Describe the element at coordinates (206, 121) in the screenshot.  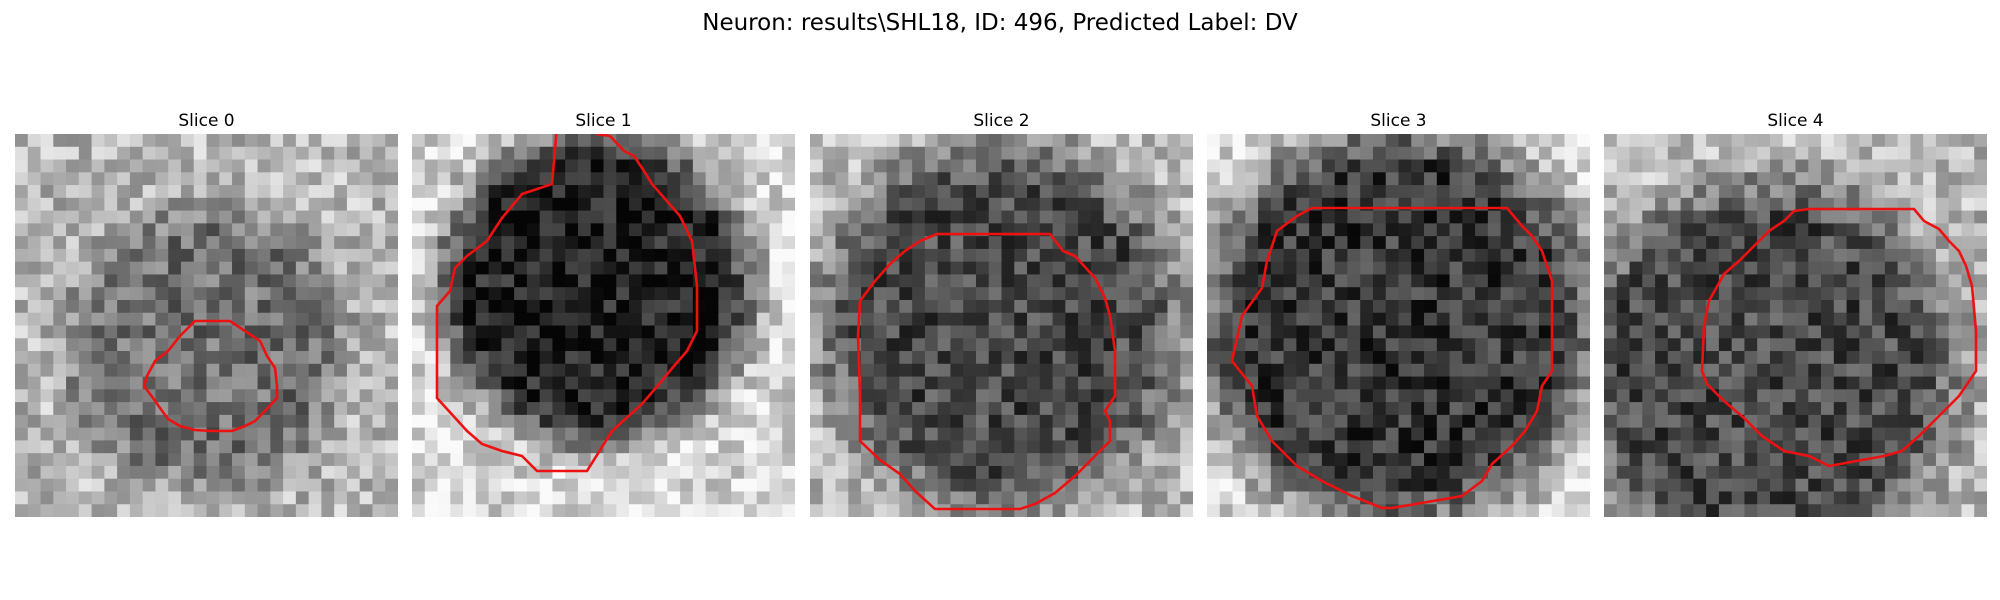
I see `slice-title: Slice 0` at that location.